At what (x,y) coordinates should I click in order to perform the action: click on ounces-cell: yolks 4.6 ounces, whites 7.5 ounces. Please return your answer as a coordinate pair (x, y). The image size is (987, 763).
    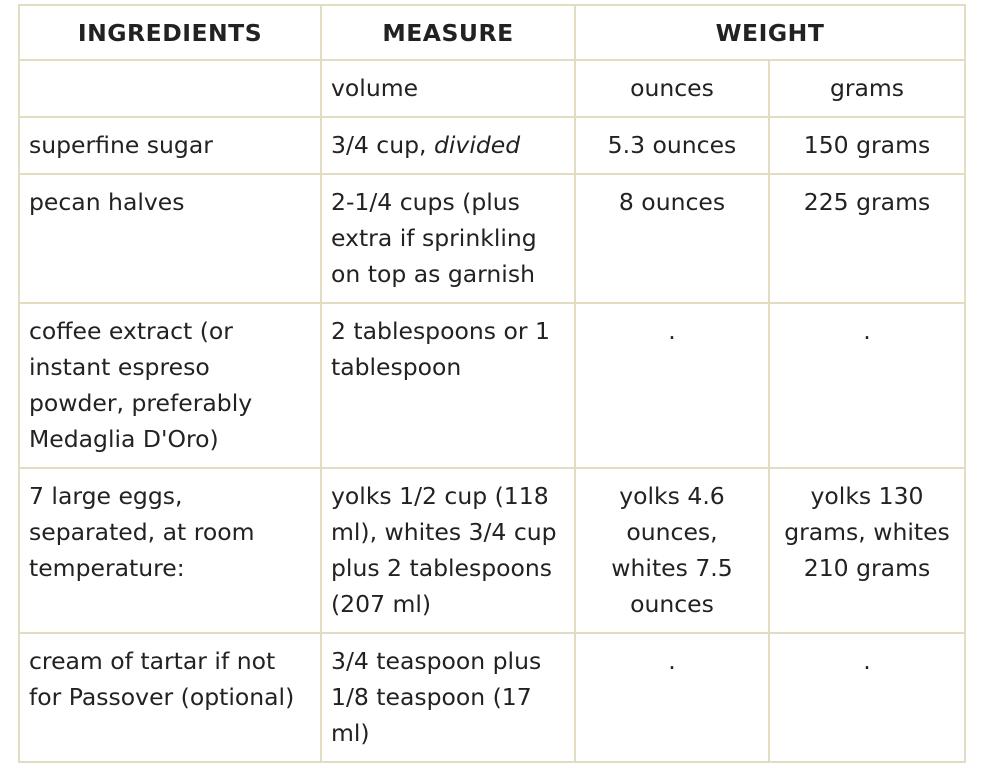
    Looking at the image, I should click on (672, 550).